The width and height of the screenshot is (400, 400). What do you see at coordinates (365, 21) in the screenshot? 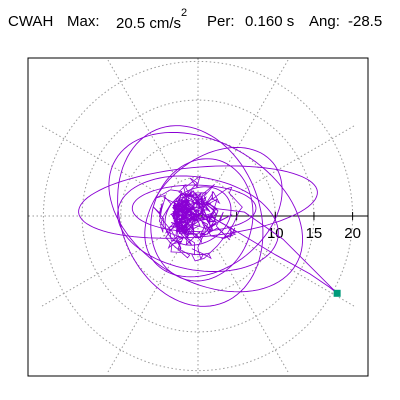
I see `ang-value: -28.5` at bounding box center [365, 21].